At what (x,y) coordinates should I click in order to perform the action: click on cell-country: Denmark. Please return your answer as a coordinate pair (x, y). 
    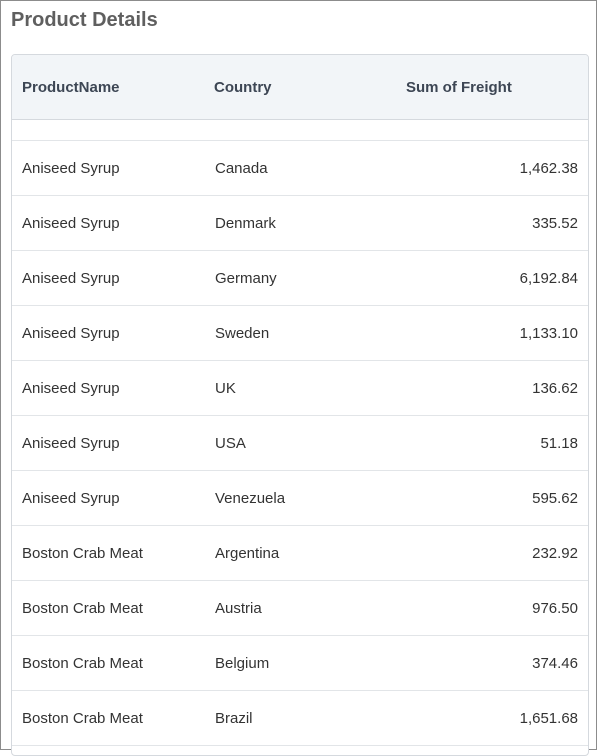
    Looking at the image, I should click on (245, 223).